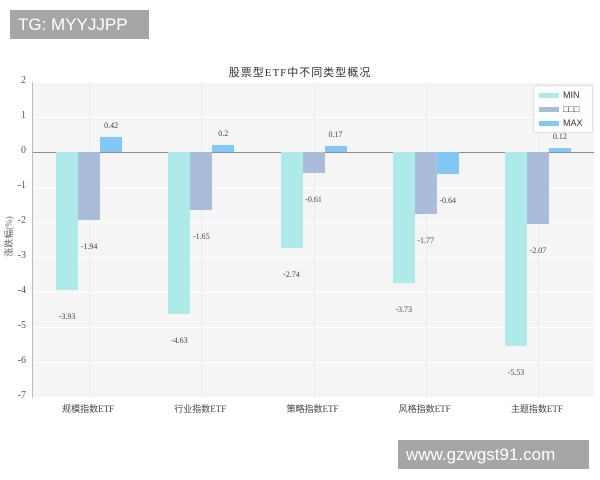 The width and height of the screenshot is (600, 480). What do you see at coordinates (21, 255) in the screenshot?
I see `y-tick-label: -3` at bounding box center [21, 255].